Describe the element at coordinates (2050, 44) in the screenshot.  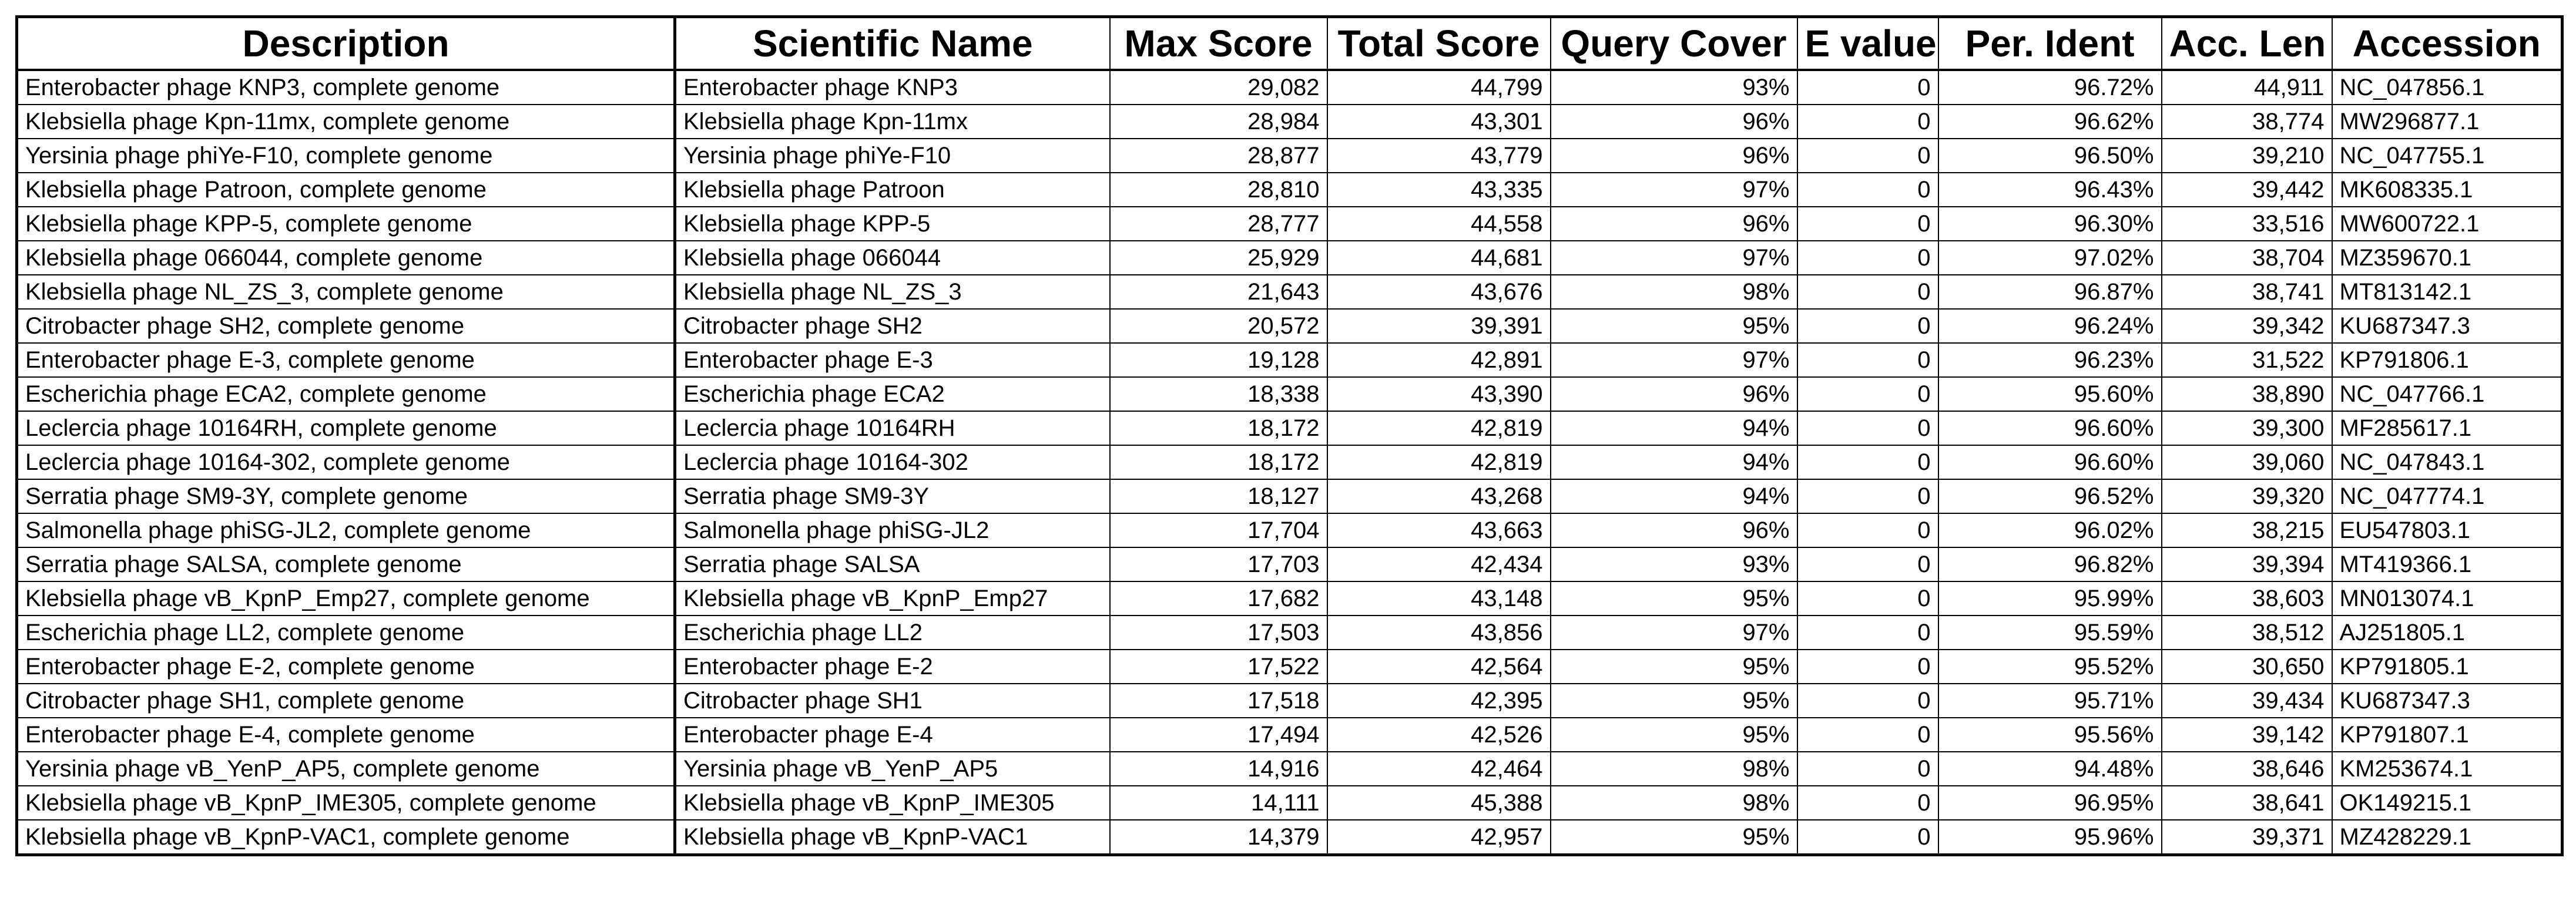
I see `column-header-per-ident: Per. Ident` at that location.